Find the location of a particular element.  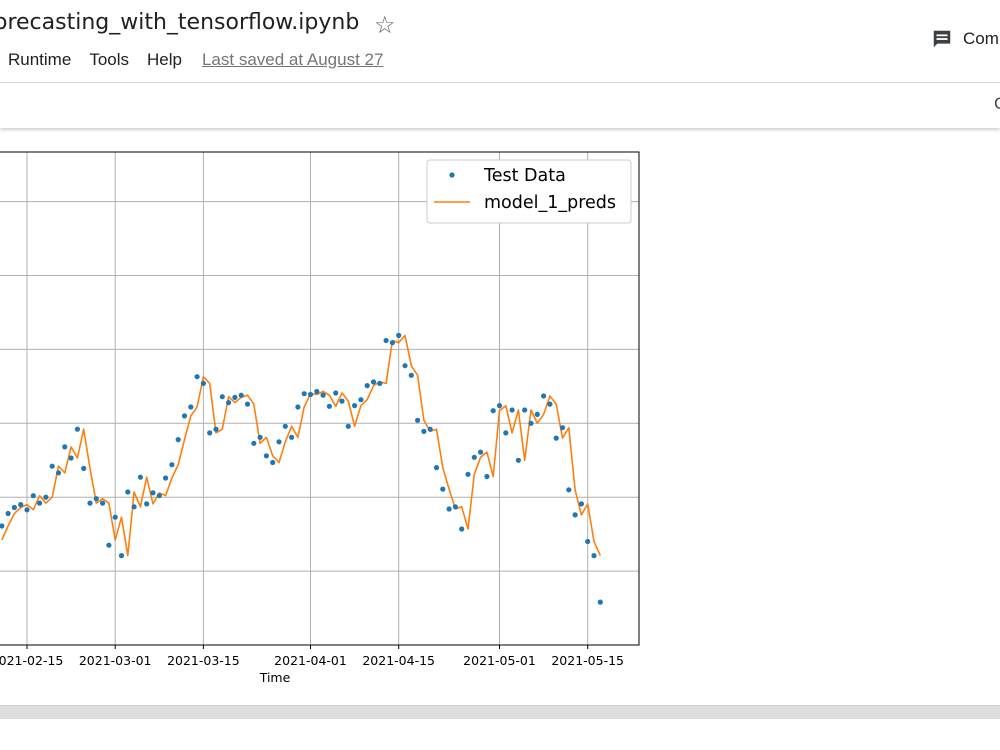

x-tick-label: 2021-03-15 is located at coordinates (203, 660).